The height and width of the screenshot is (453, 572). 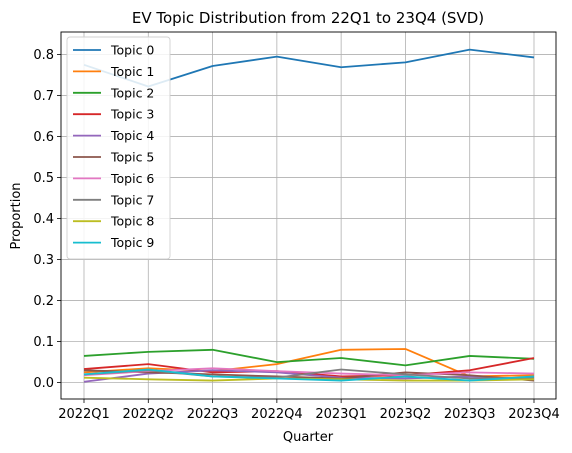 What do you see at coordinates (341, 414) in the screenshot?
I see `x-tick-label: 2023Q1` at bounding box center [341, 414].